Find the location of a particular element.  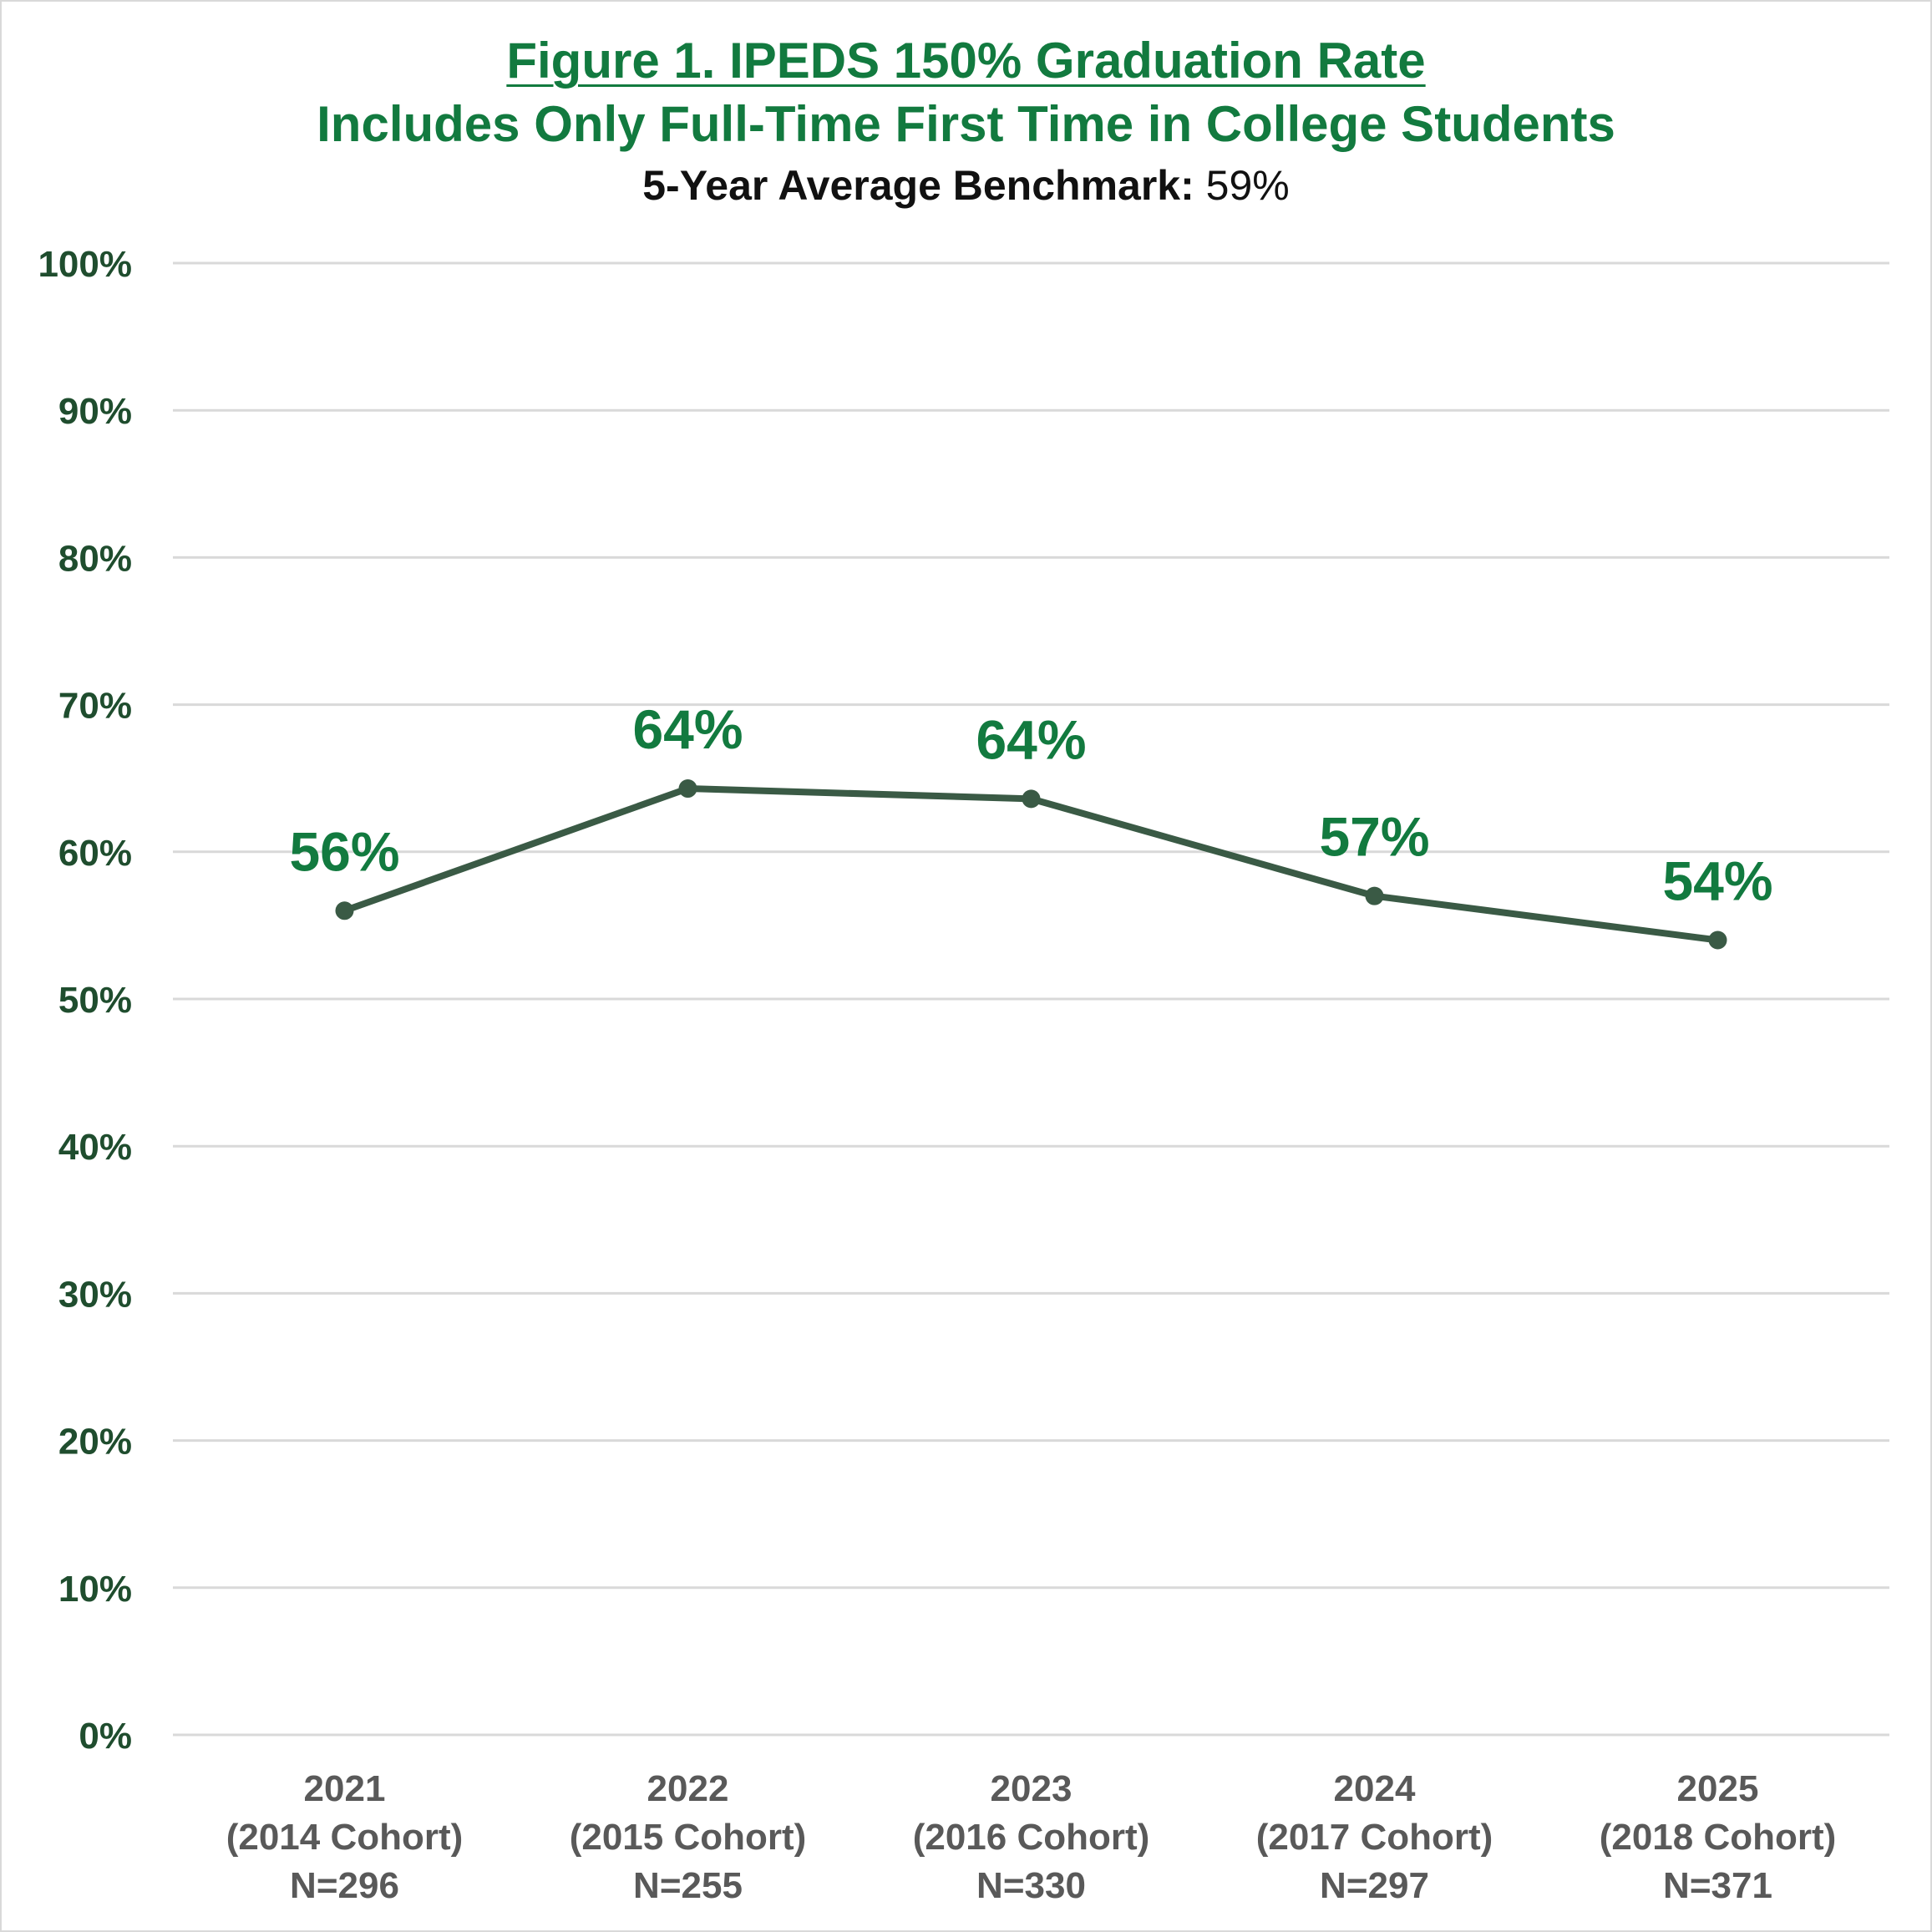

x-tick-label: 2024 (2017 Cohort) N=297 is located at coordinates (1374, 1837).